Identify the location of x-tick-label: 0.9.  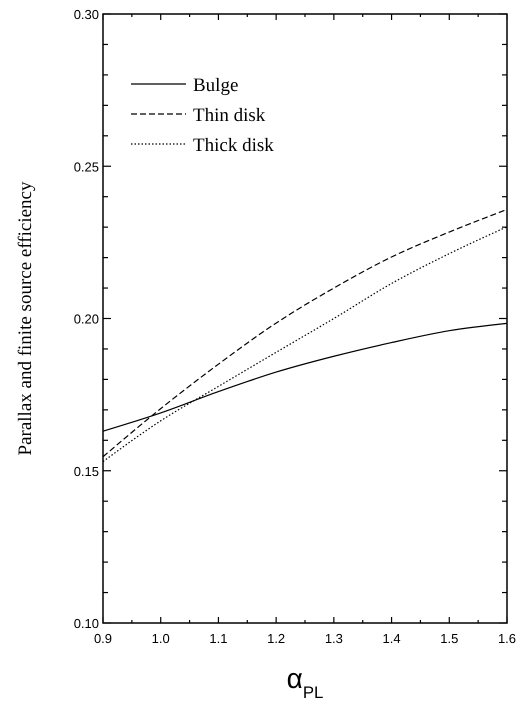
(103, 638).